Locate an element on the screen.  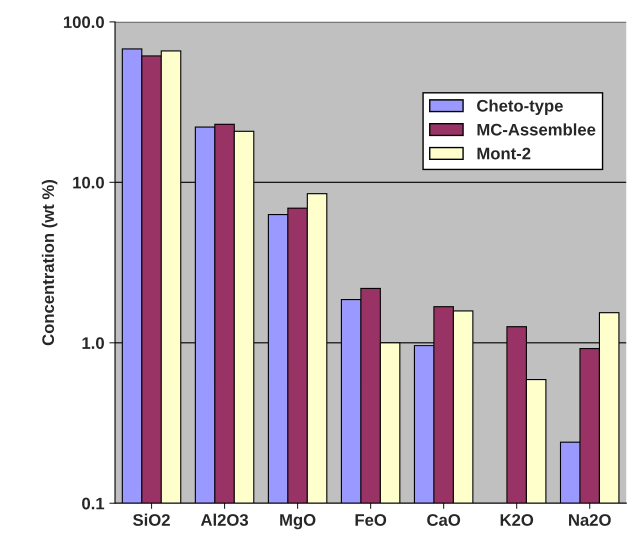
y-tick-label: 0.1 is located at coordinates (93, 504).